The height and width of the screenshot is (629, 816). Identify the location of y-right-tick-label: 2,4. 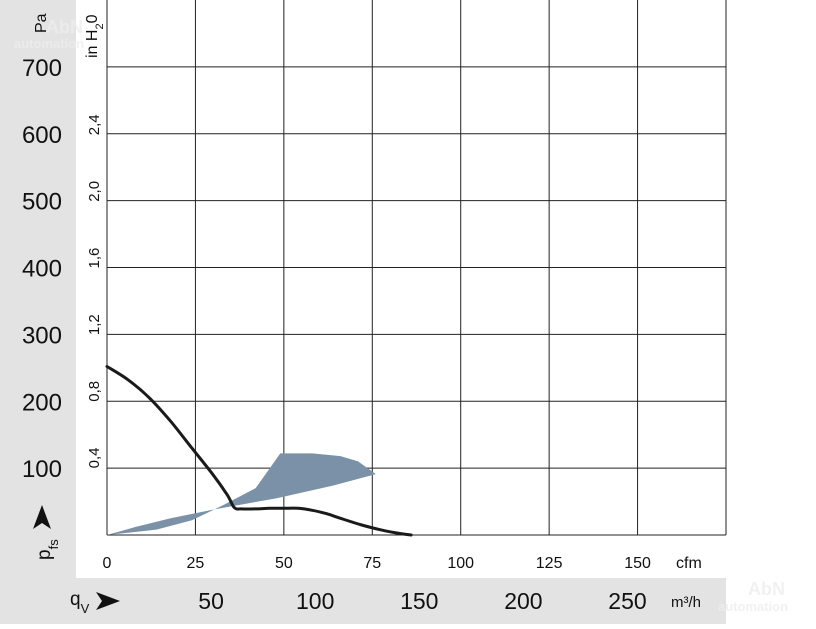
(94, 124).